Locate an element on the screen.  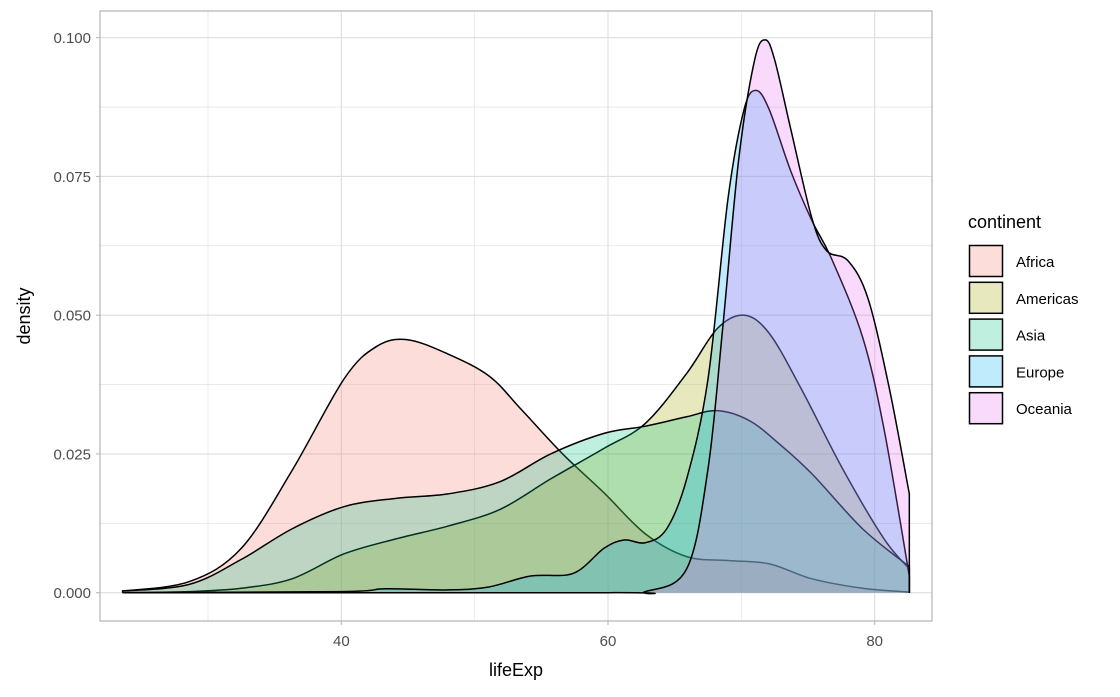
legend-item-oceania: Oceania is located at coordinates (1020, 408).